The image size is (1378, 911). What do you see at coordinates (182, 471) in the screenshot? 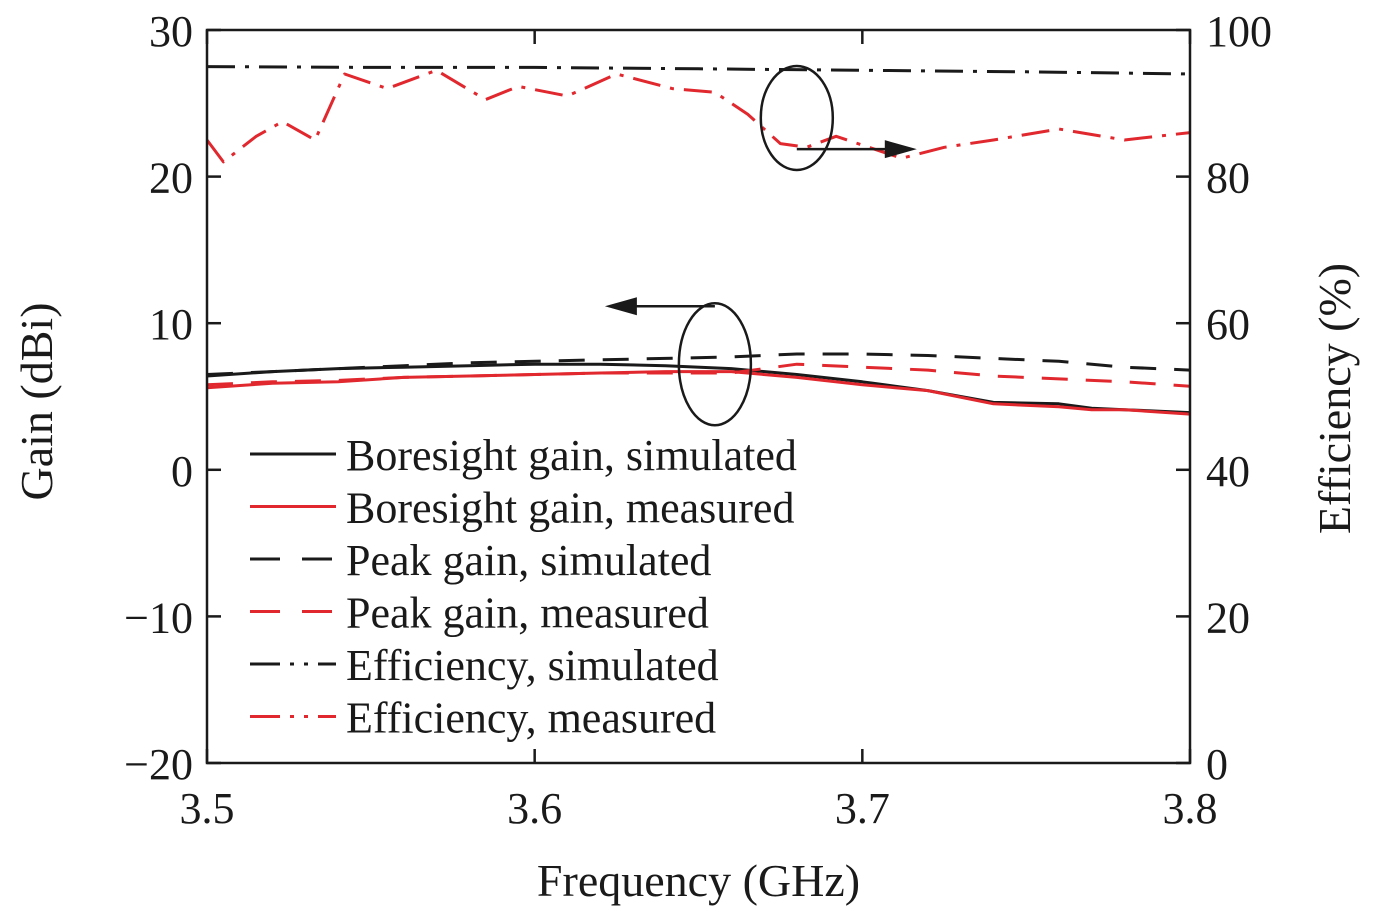
I see `y-left-tick-label: 0` at bounding box center [182, 471].